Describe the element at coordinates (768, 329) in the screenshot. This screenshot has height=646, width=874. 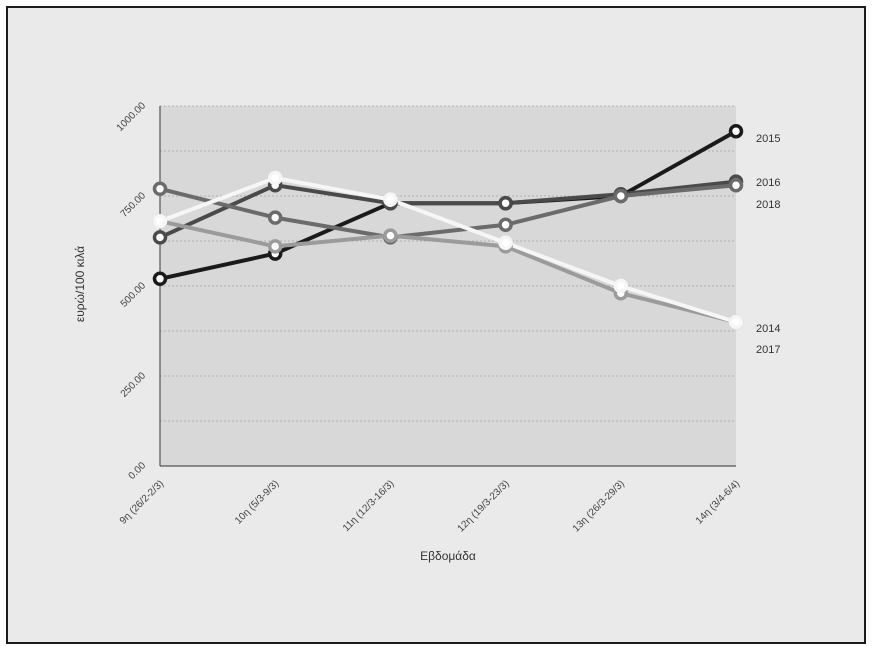
I see `legend-label-2014: 2014` at that location.